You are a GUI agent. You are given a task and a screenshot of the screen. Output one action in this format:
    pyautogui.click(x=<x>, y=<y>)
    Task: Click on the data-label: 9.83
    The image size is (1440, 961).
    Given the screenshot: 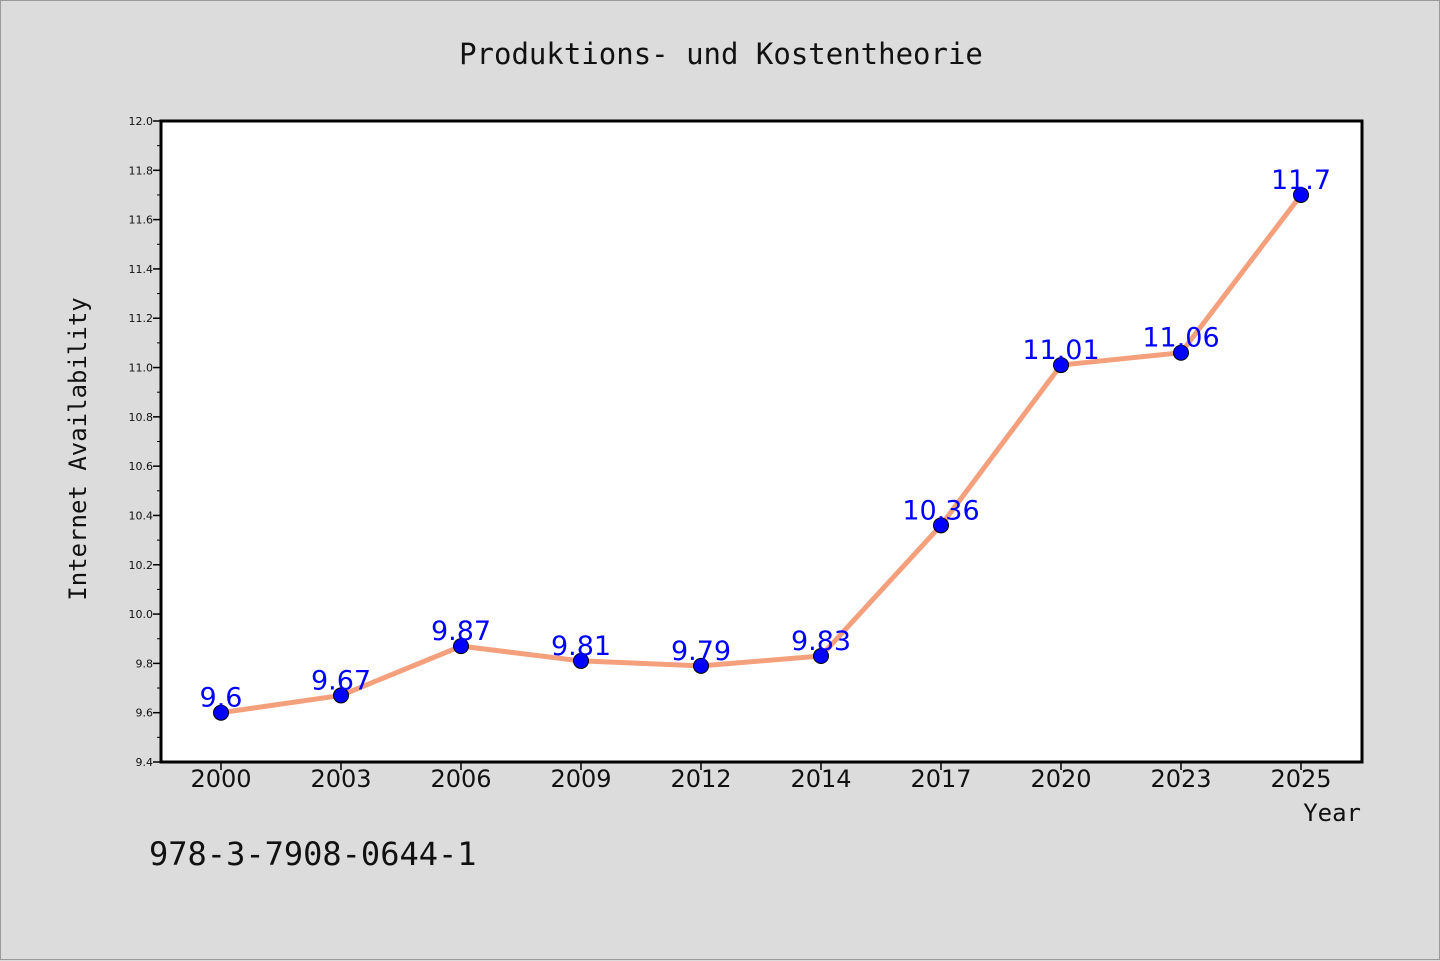 What is the action you would take?
    pyautogui.click(x=821, y=641)
    